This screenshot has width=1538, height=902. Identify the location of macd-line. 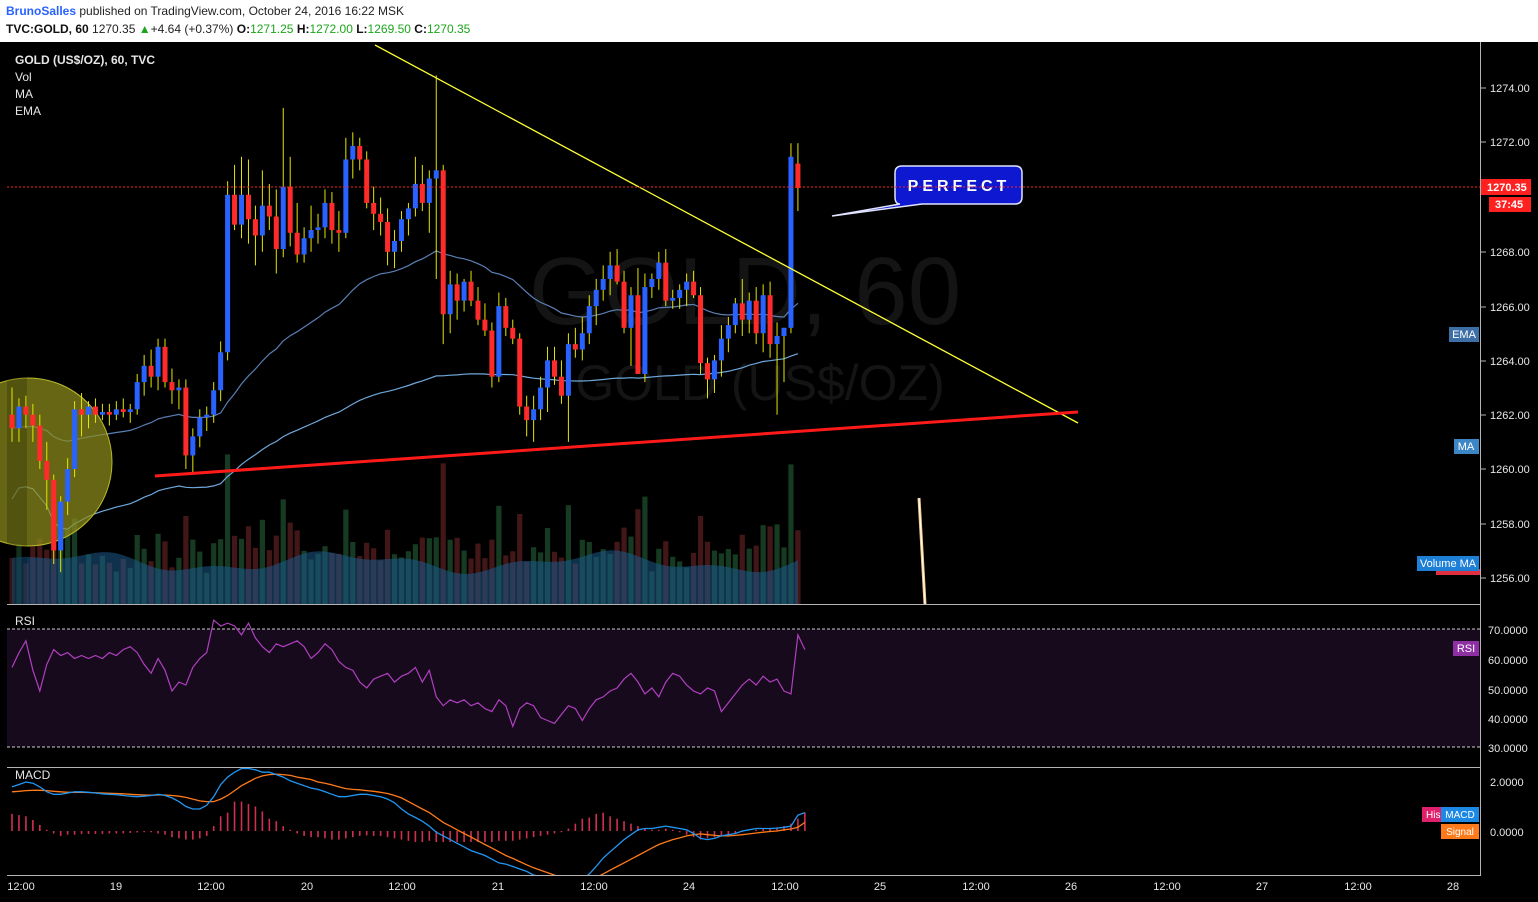
(408, 826).